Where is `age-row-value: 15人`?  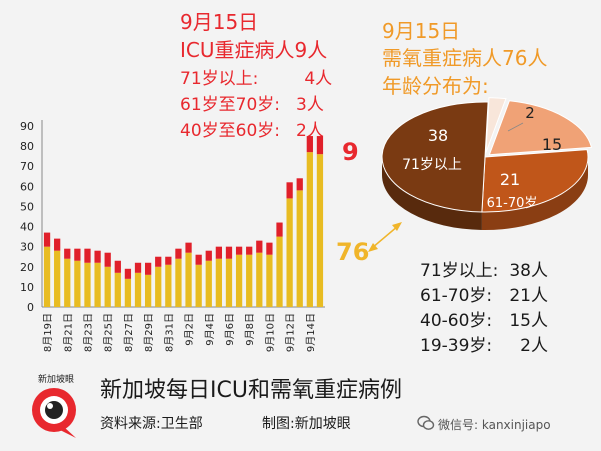
age-row-value: 15人 is located at coordinates (528, 321).